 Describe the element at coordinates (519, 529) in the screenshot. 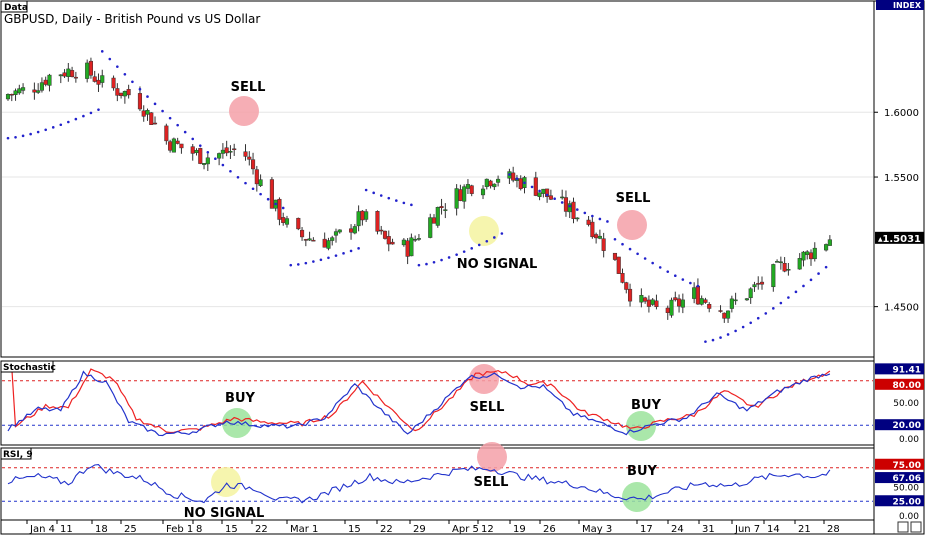

I see `x-tick-label: 19` at that location.